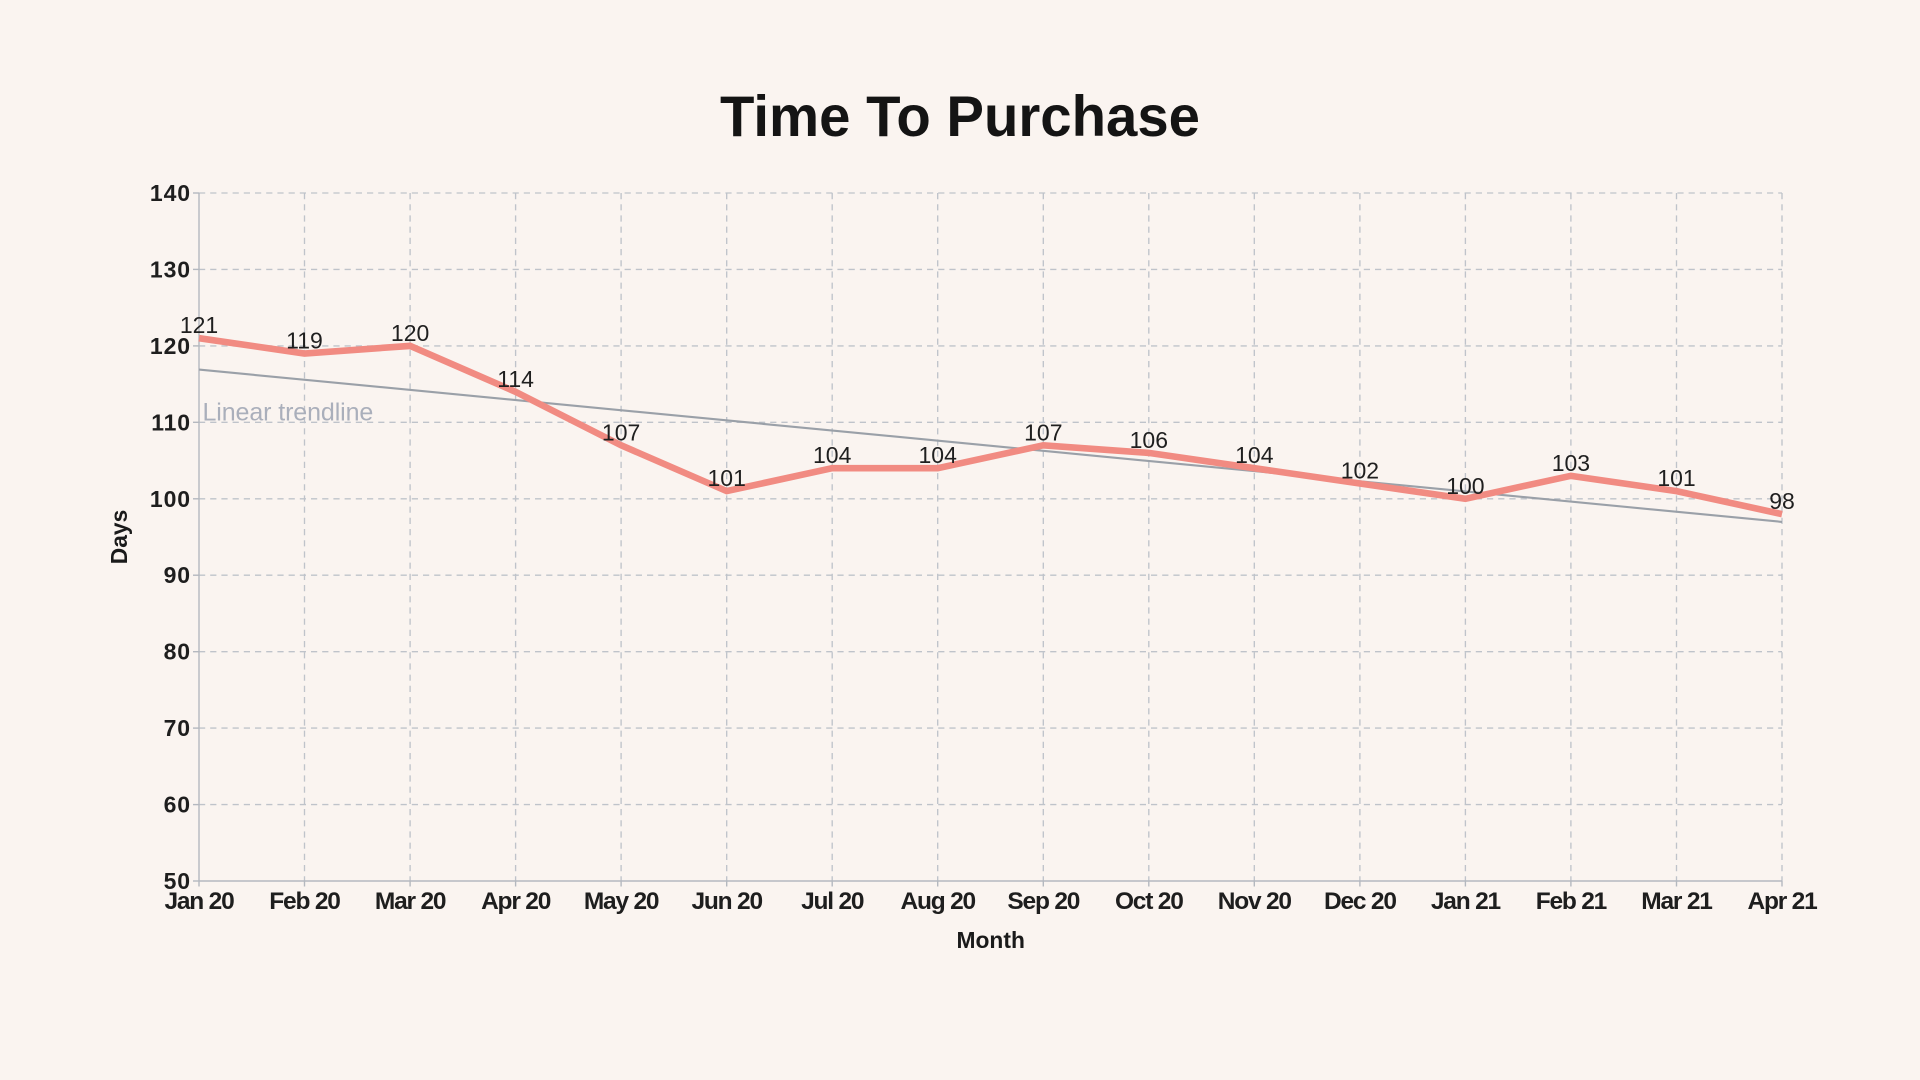  What do you see at coordinates (1571, 463) in the screenshot?
I see `svg-text: 103` at bounding box center [1571, 463].